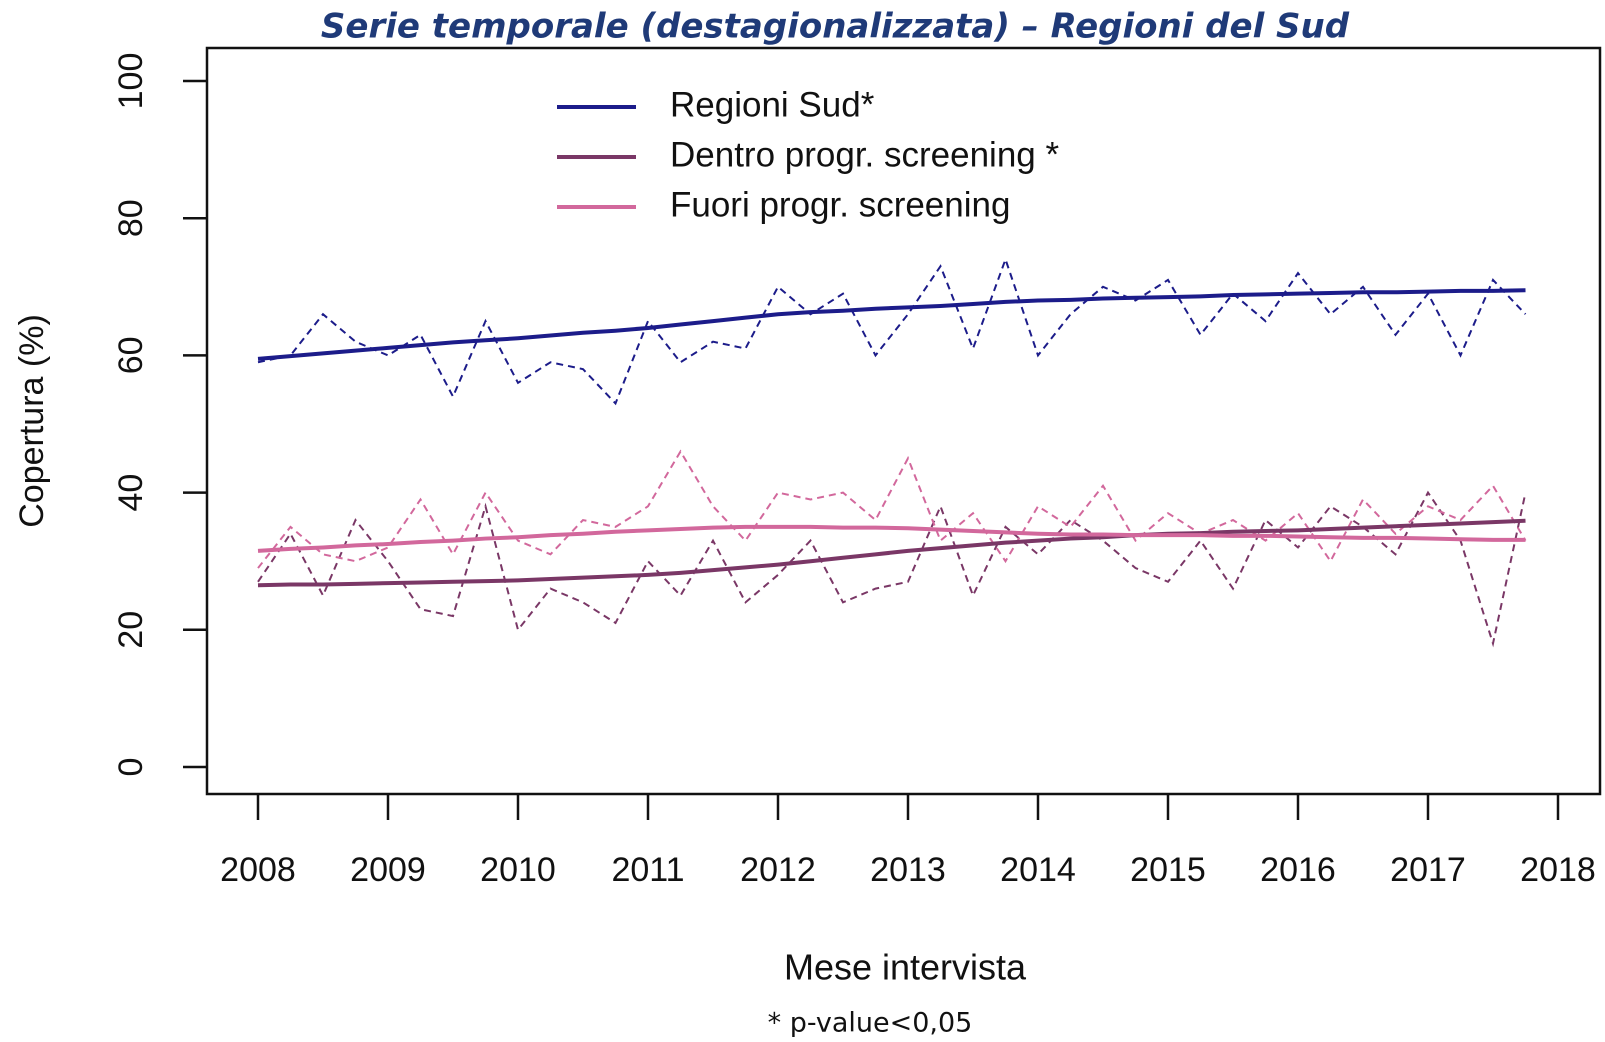  I want to click on x-axis-label: Mese intervista, so click(905, 967).